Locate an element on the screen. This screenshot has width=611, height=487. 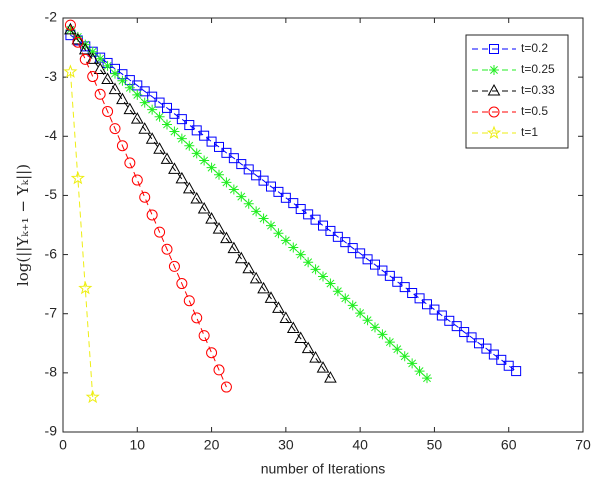
legend-label: t=0.5 is located at coordinates (534, 111).